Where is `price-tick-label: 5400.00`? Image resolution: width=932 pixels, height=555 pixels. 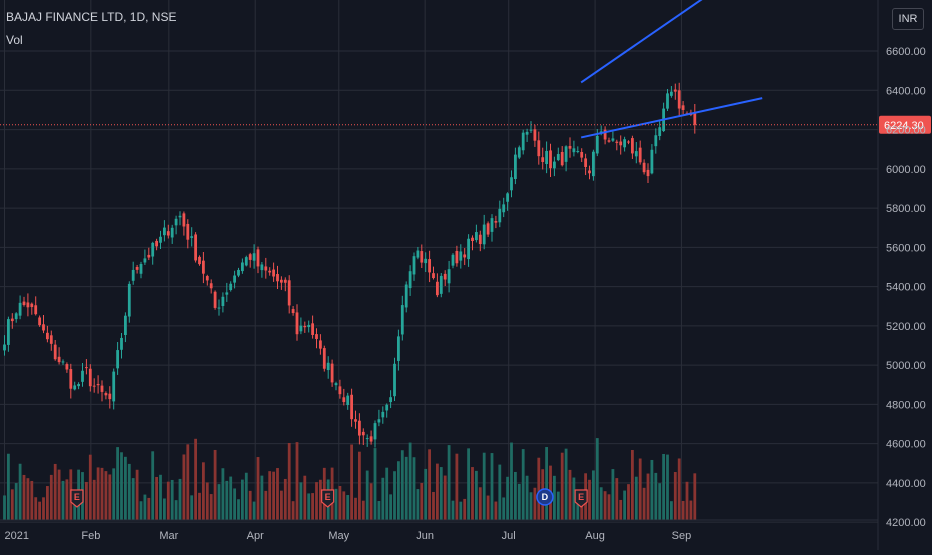 price-tick-label: 5400.00 is located at coordinates (906, 288).